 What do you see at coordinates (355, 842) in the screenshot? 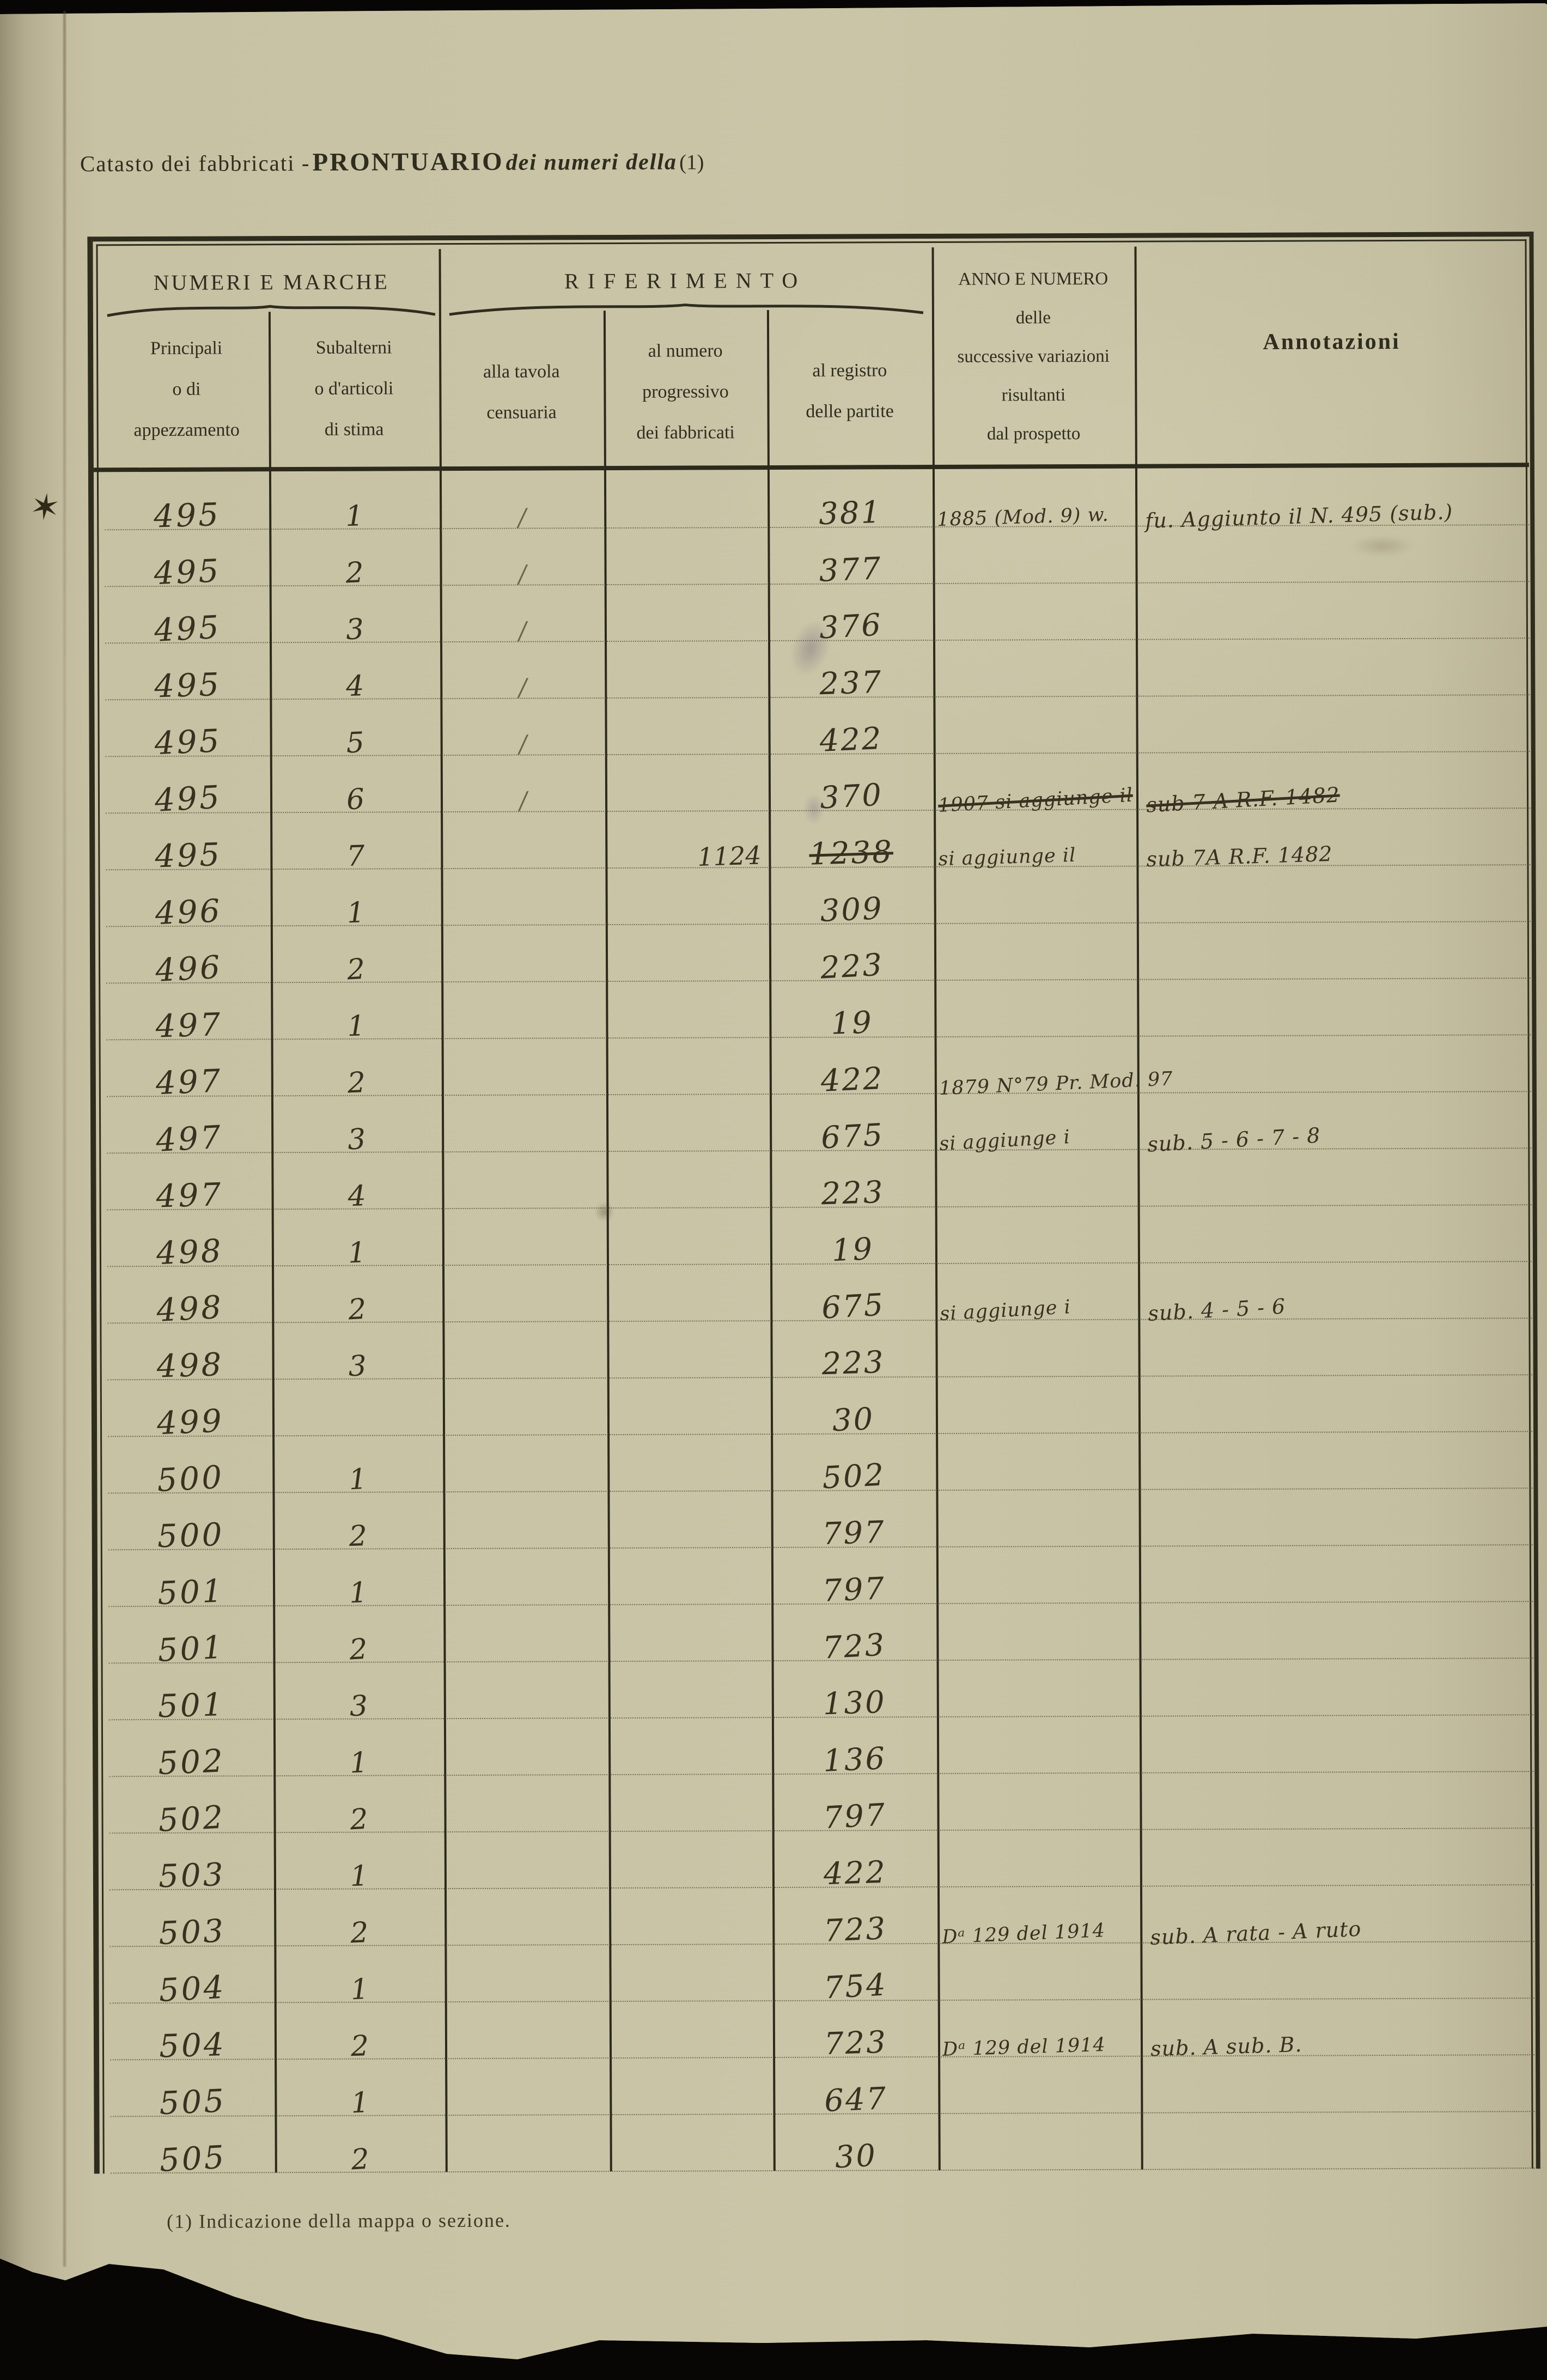
I see `cell-subalterno: 7` at bounding box center [355, 842].